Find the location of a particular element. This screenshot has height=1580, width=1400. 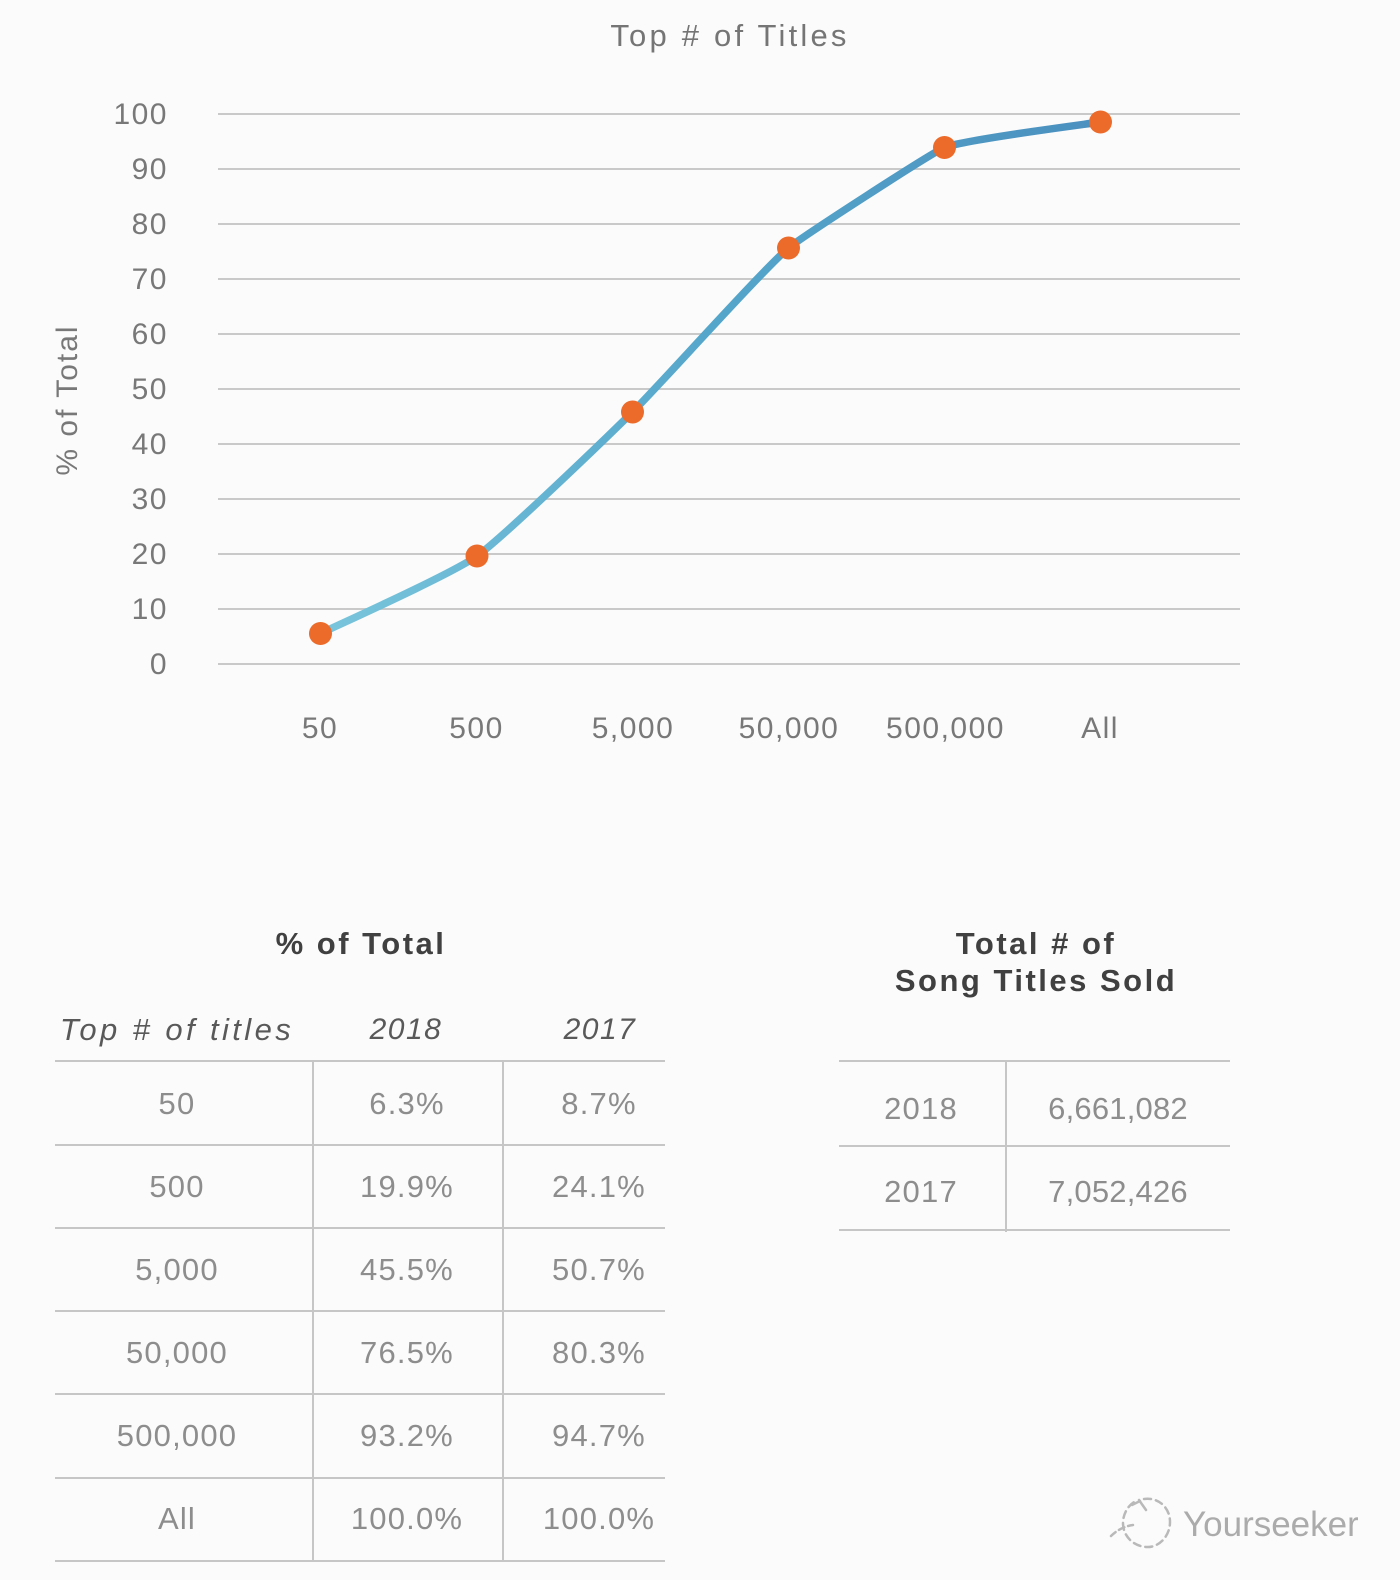

svg-text: 20 is located at coordinates (150, 554).